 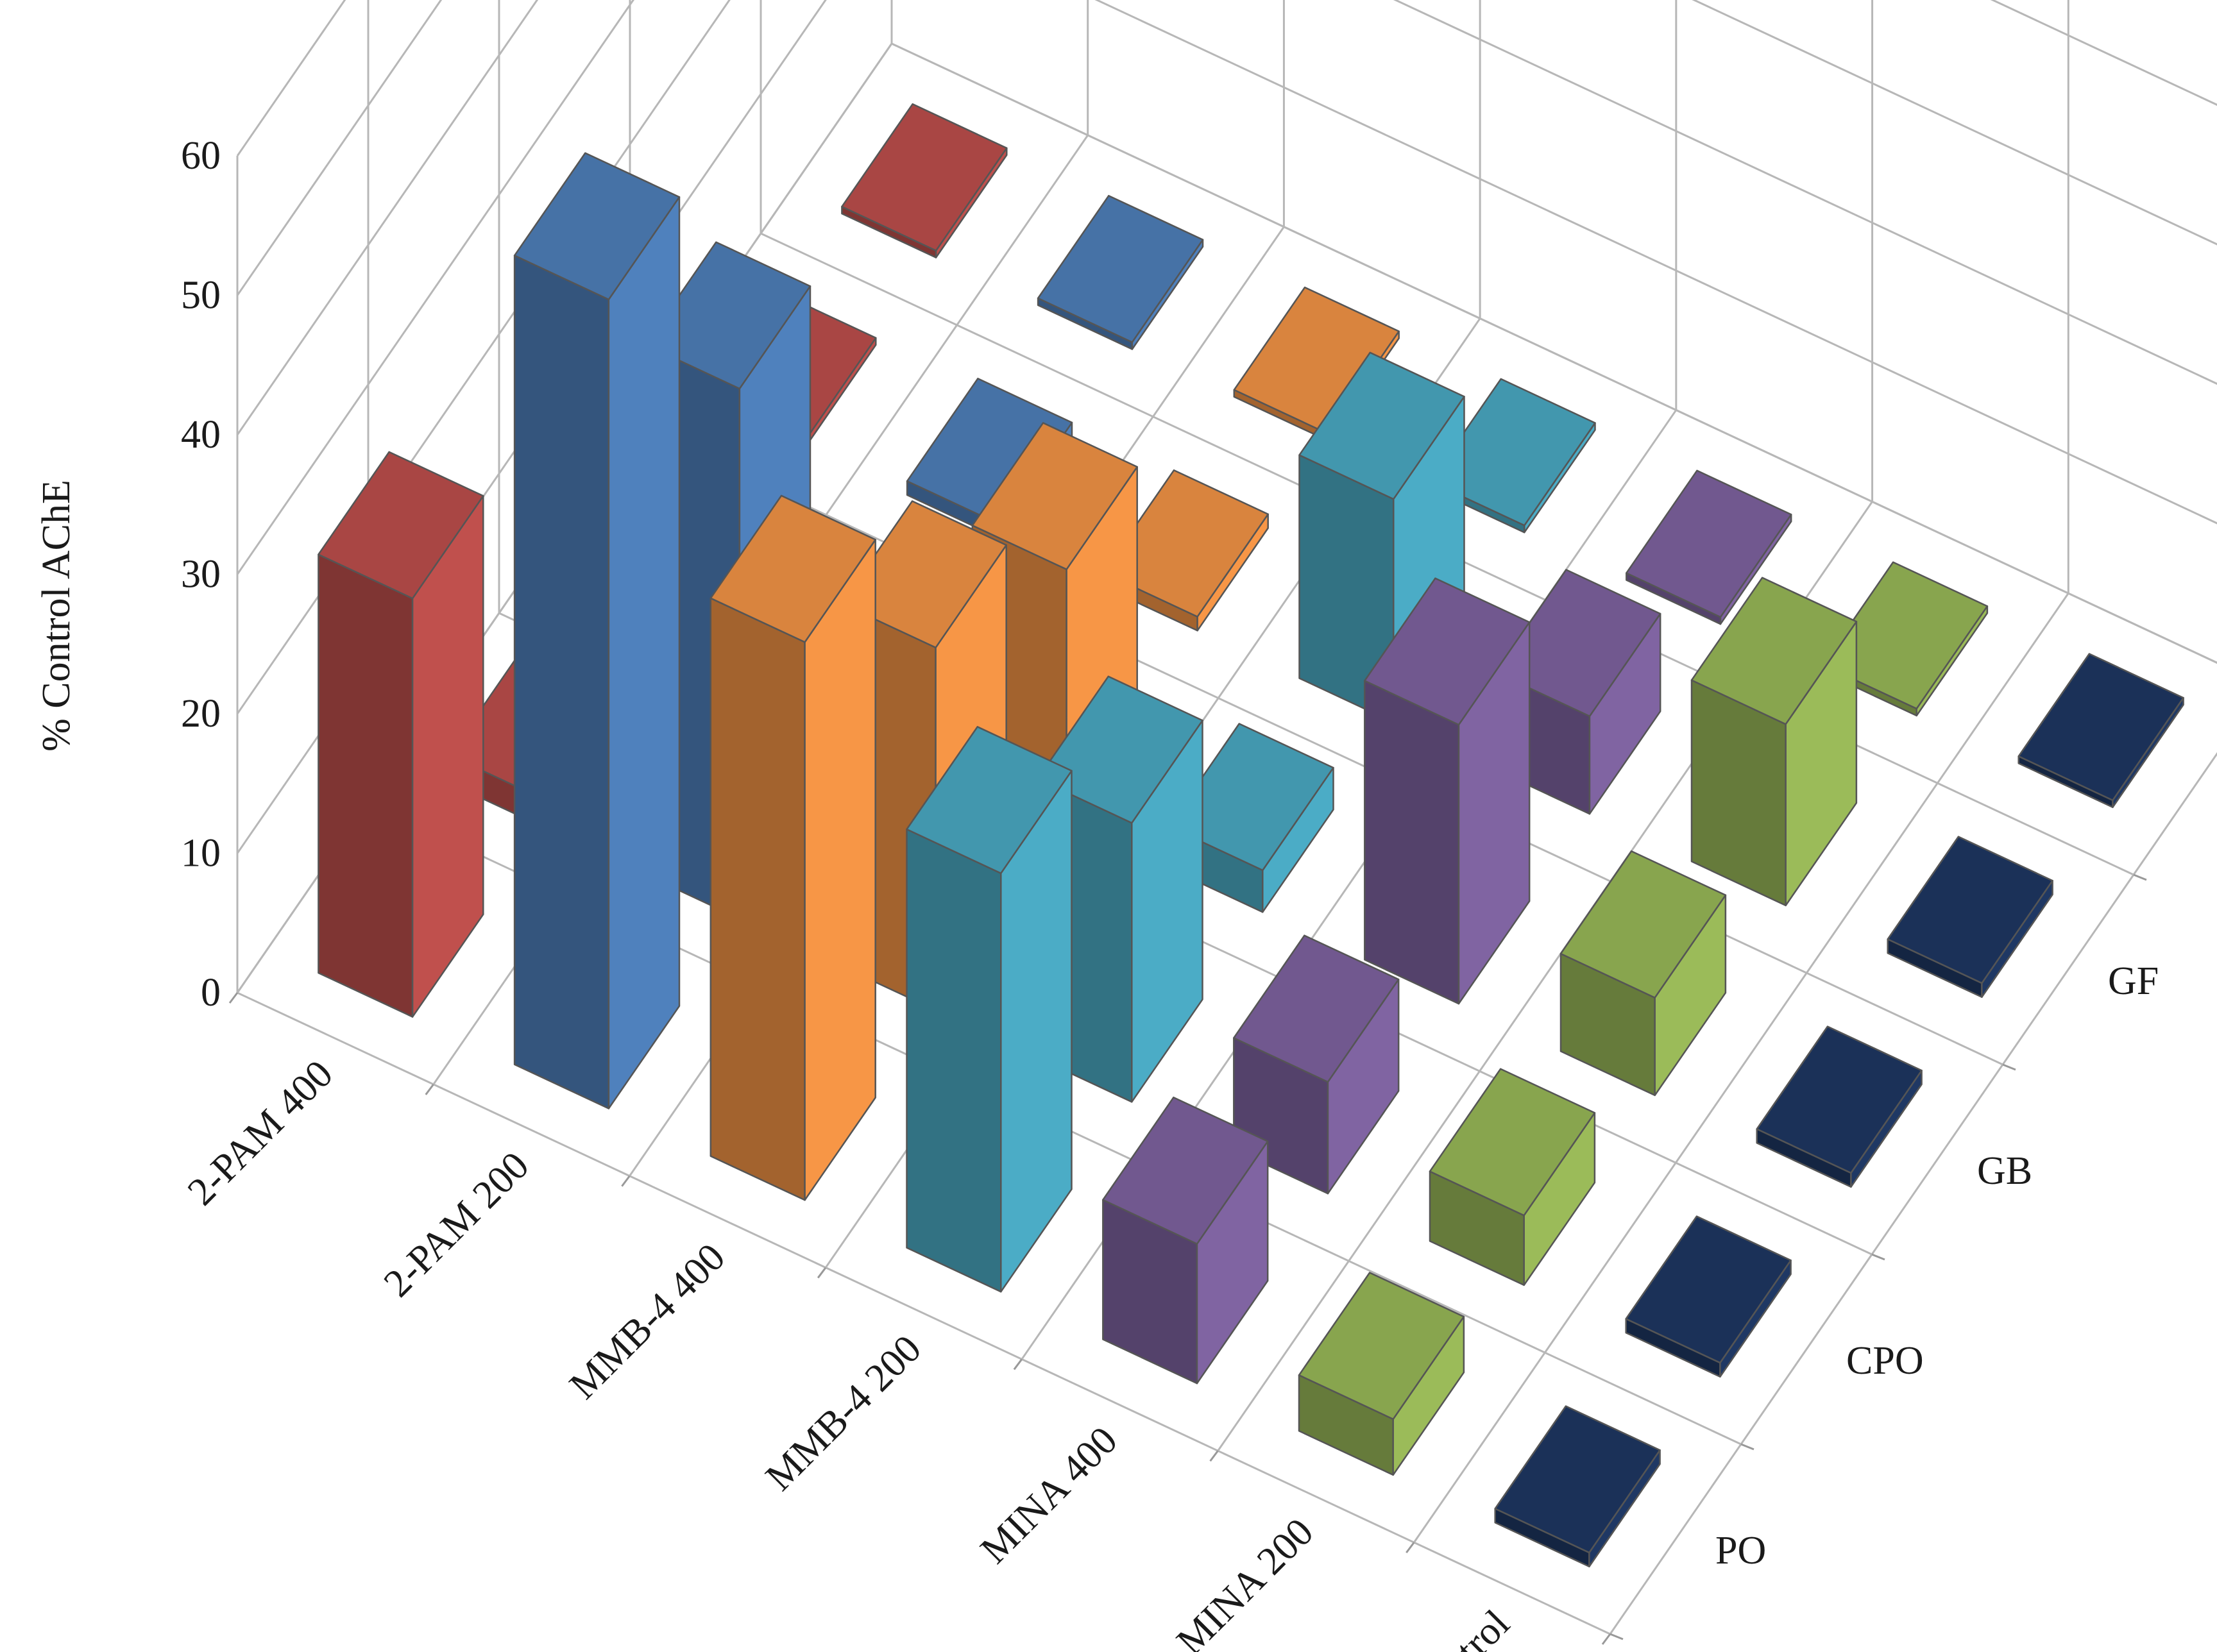 What do you see at coordinates (201, 435) in the screenshot?
I see `y-tick-label: 40` at bounding box center [201, 435].